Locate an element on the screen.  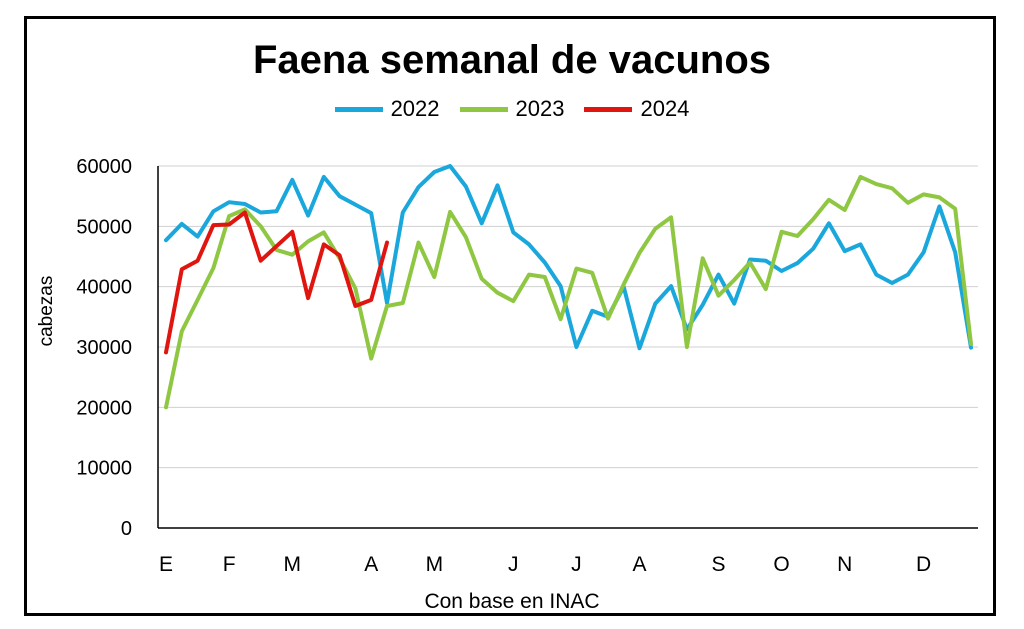
y-tick-label: 40000 is located at coordinates (104, 288).